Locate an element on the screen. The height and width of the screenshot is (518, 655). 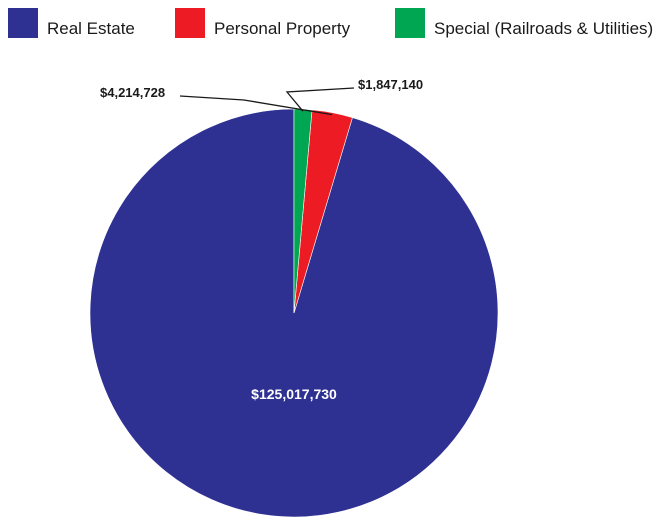
legend-swatch-real-estate is located at coordinates (23, 23).